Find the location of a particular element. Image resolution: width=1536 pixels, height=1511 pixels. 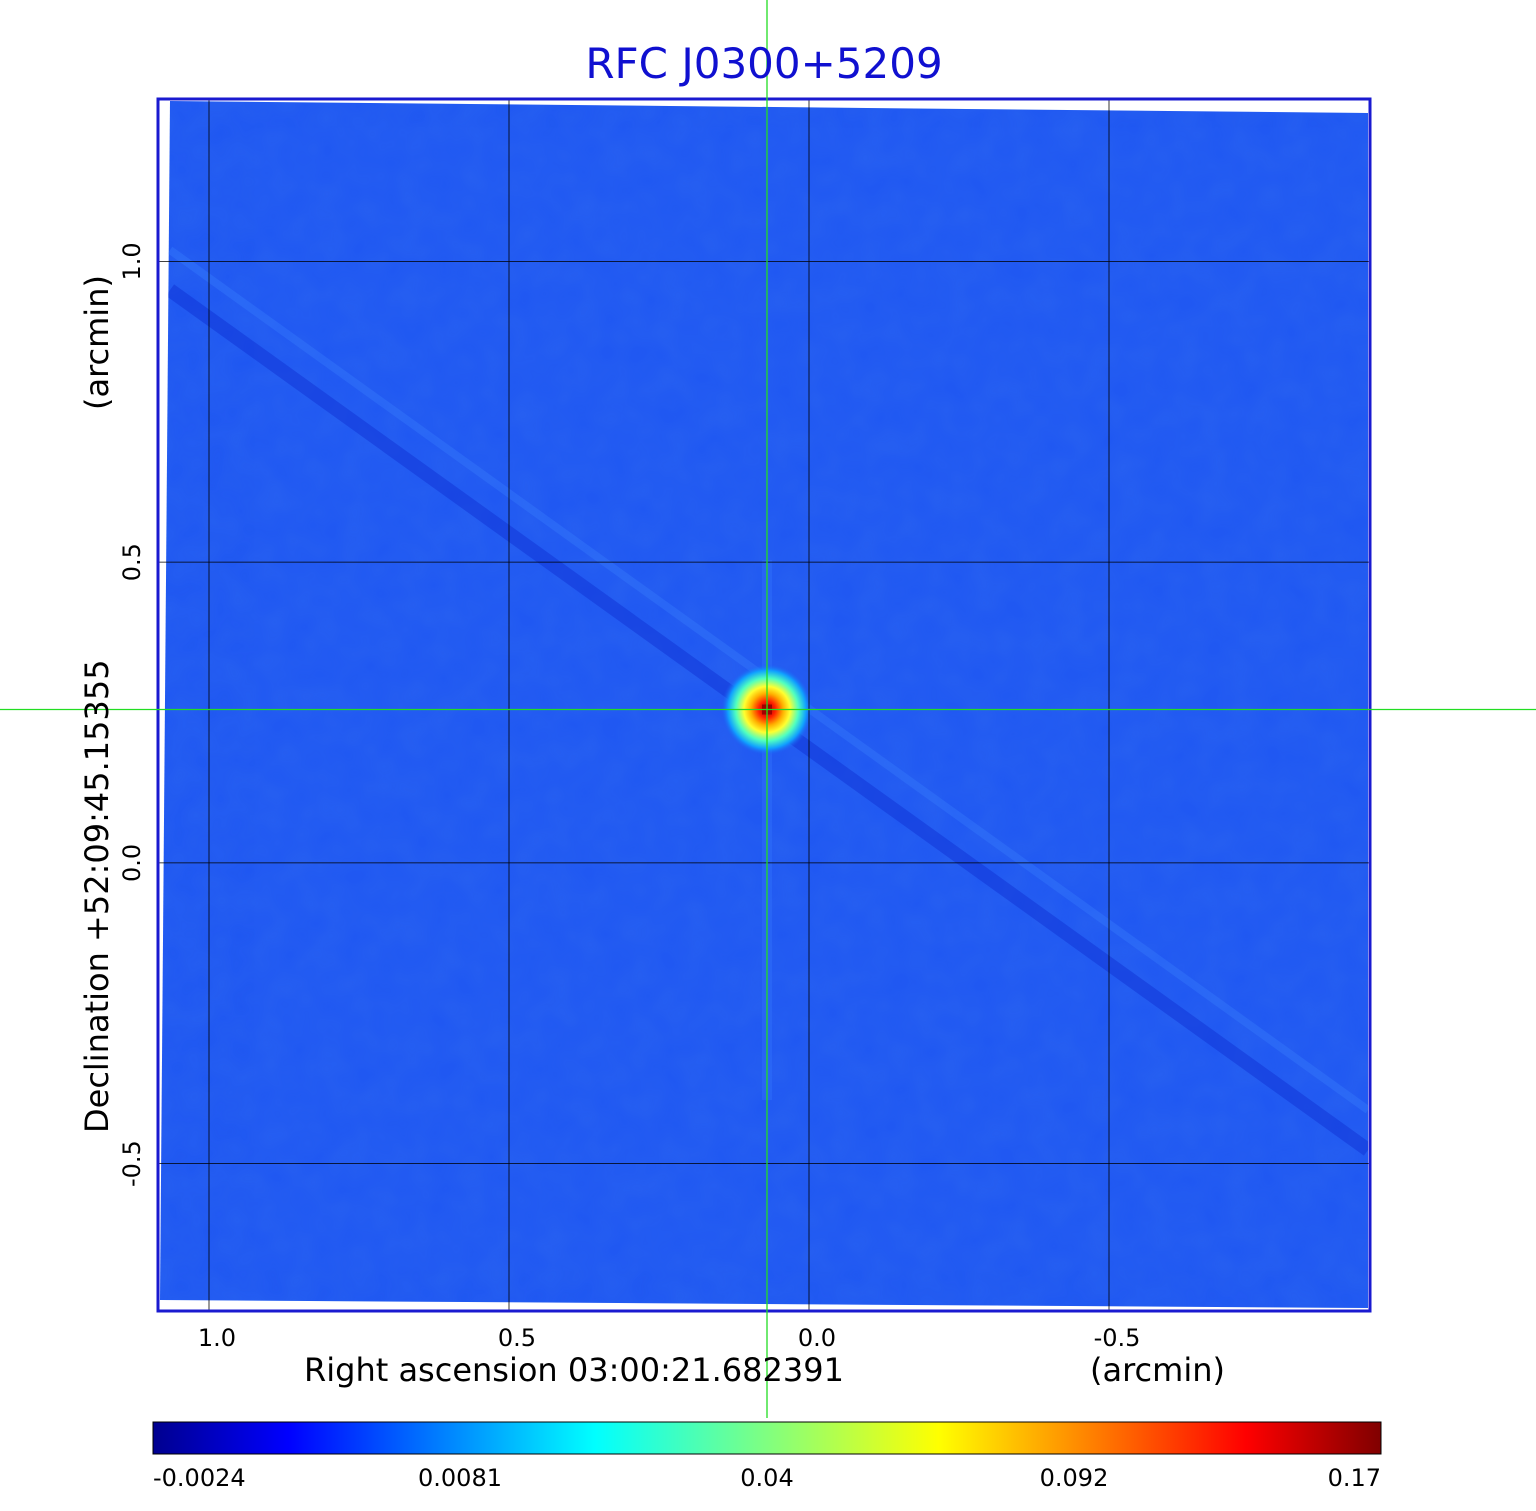

colorbar-tick-labels: -0.0024 0.0081 0.04 0.092 0.17 is located at coordinates (767, 1478).